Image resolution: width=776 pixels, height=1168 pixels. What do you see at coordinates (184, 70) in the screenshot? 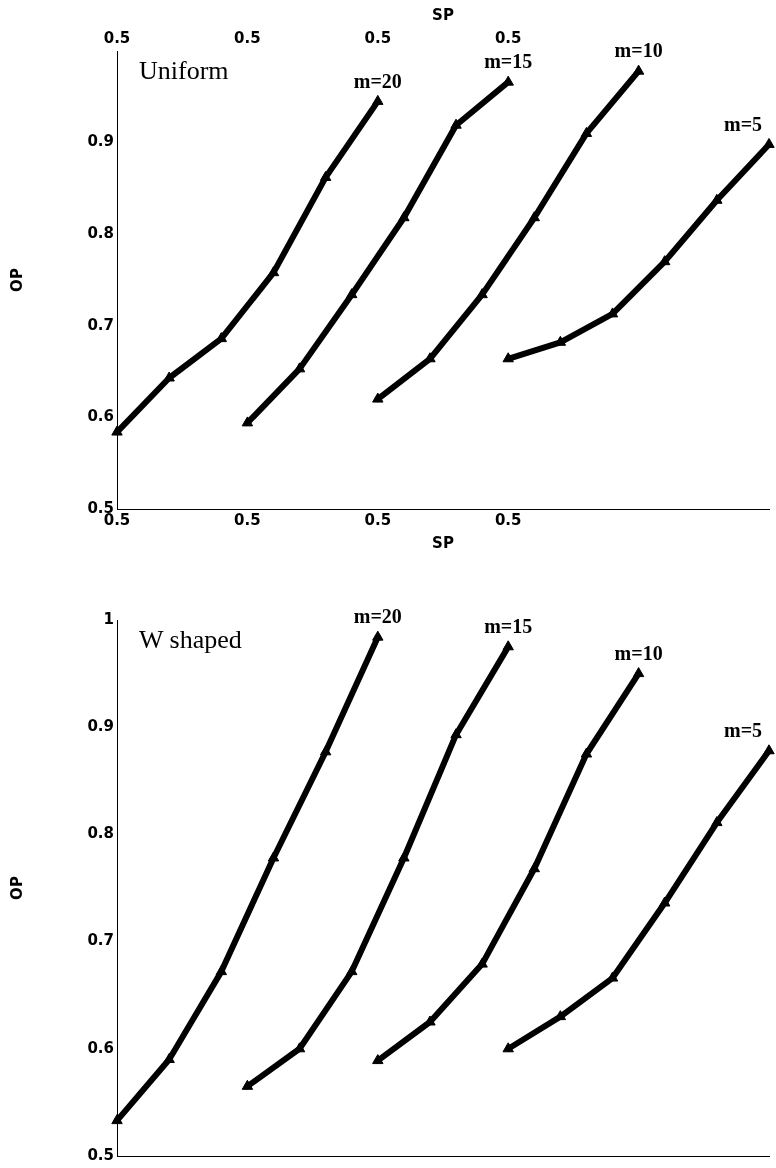
I see `chart-title: Uniform` at bounding box center [184, 70].